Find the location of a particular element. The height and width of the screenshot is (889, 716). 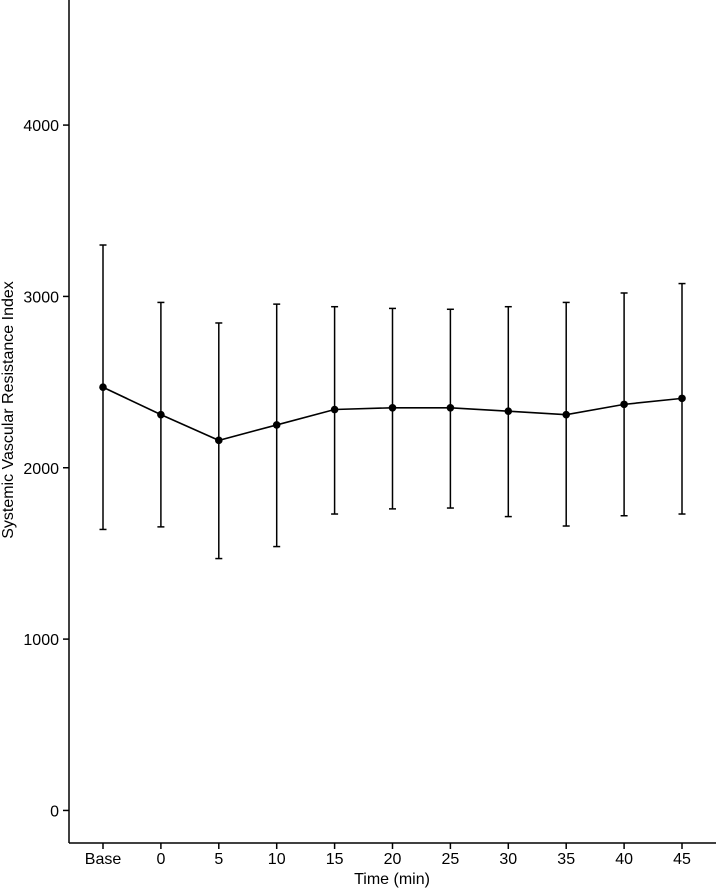

y-ticks: 0 1000 2000 3000 4000 is located at coordinates (46, 469).